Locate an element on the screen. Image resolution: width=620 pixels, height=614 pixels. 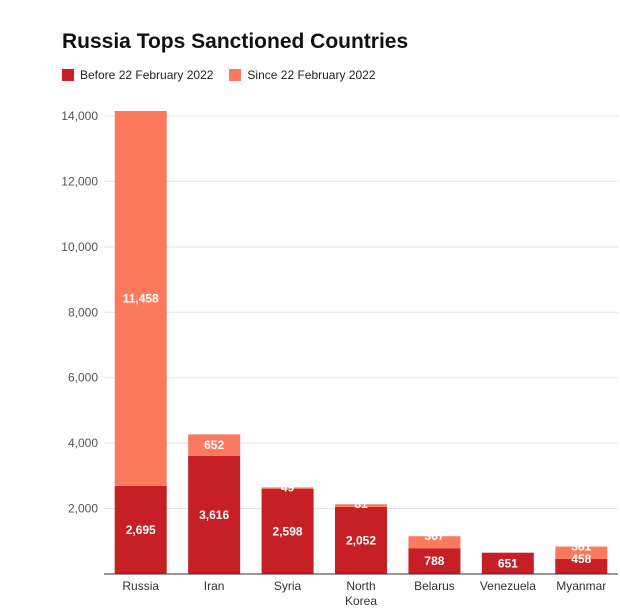
x-category-label: Syria is located at coordinates (288, 586).